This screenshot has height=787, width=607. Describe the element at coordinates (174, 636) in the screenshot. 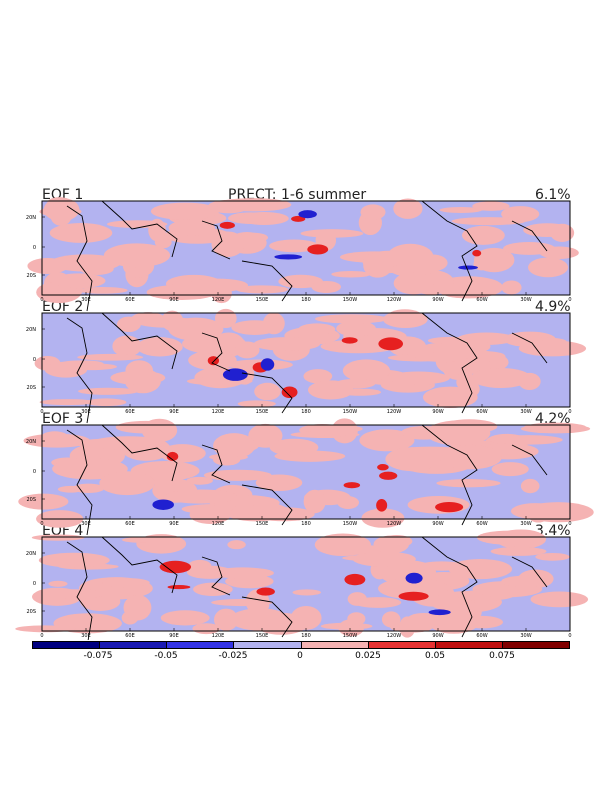

I see `lon-tick-label: 90E` at that location.